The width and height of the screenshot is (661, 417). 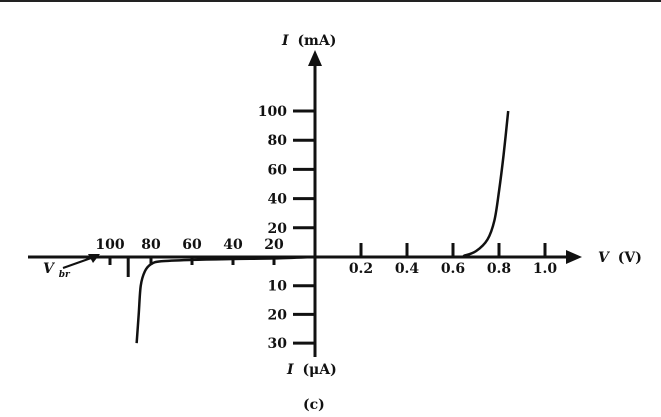 What do you see at coordinates (545, 269) in the screenshot?
I see `x-tick-label-forward: 1.0` at bounding box center [545, 269].